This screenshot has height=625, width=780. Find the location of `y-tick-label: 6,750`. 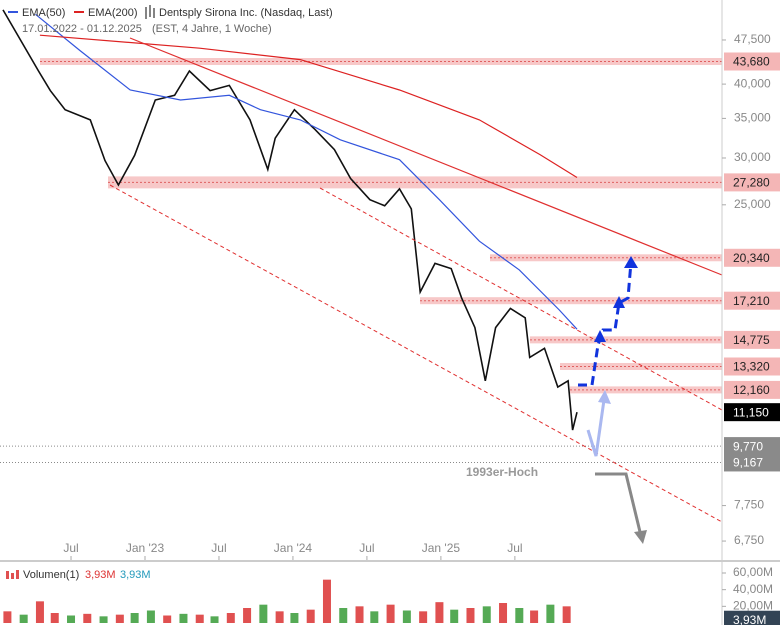

y-tick-label: 6,750 is located at coordinates (749, 540).